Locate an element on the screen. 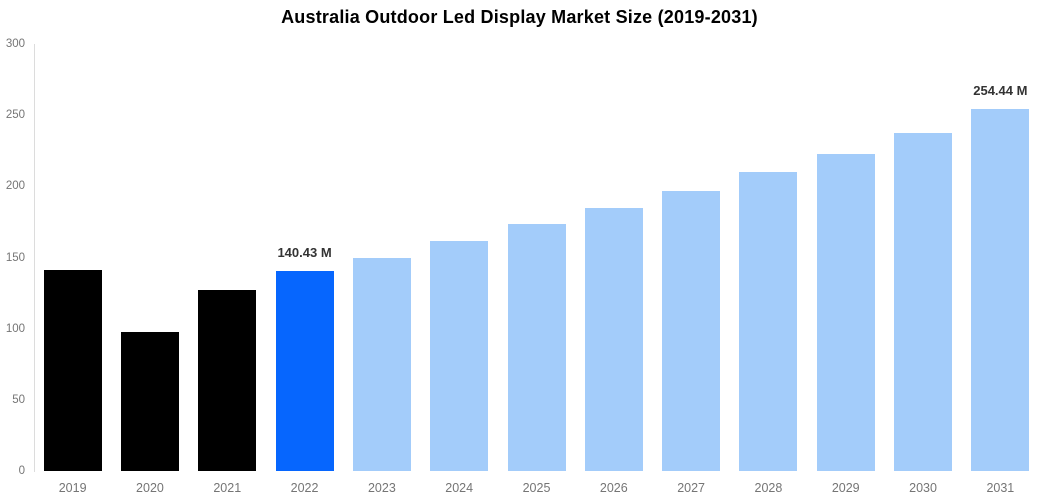 The height and width of the screenshot is (500, 1039). x-axis-tick-2024: 2024 is located at coordinates (459, 488).